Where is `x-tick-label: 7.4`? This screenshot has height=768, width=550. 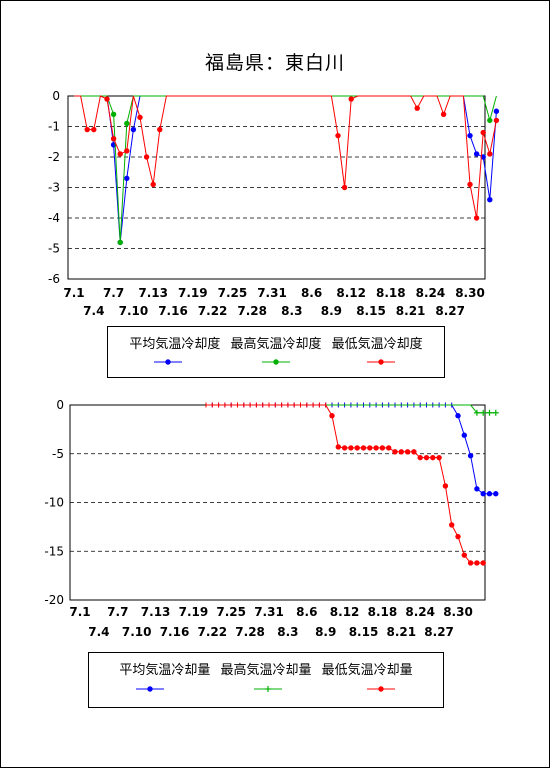 x-tick-label: 7.4 is located at coordinates (98, 632).